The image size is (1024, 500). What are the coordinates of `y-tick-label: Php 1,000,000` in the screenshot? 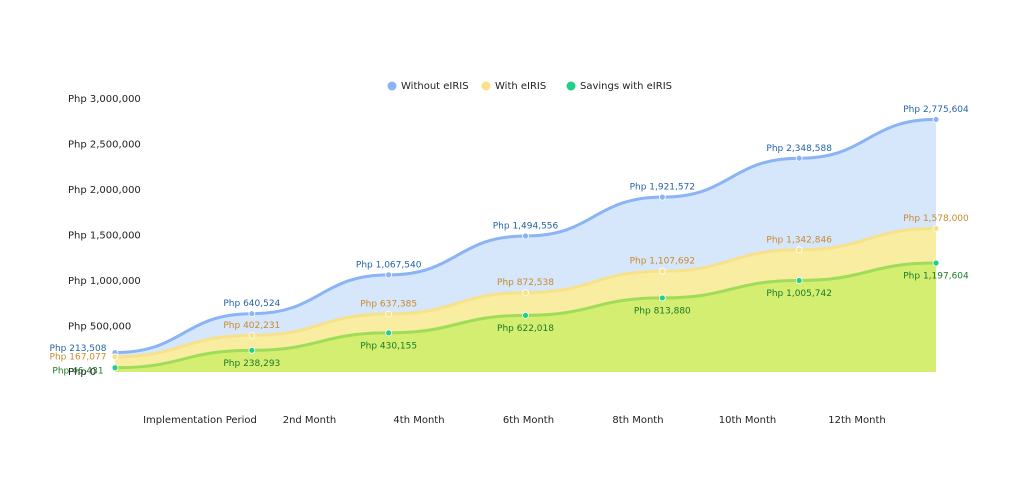 It's located at (104, 281).